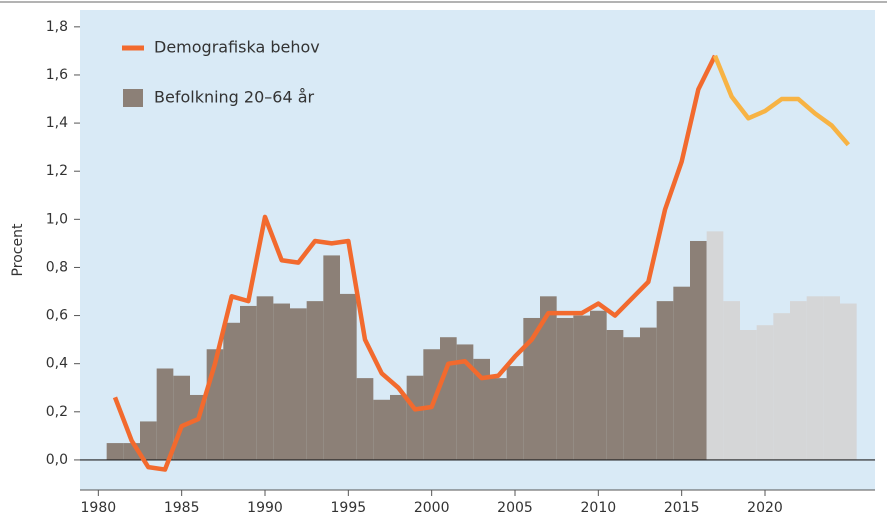 The height and width of the screenshot is (522, 887). I want to click on y-tick-label: 0,4, so click(57, 364).